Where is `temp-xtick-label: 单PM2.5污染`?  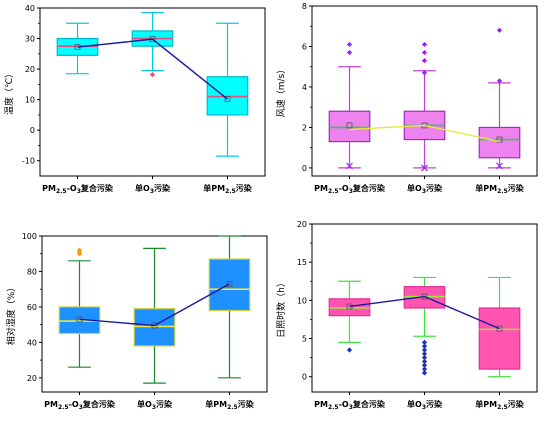 temp-xtick-label: 单PM2.5污染 is located at coordinates (227, 189).